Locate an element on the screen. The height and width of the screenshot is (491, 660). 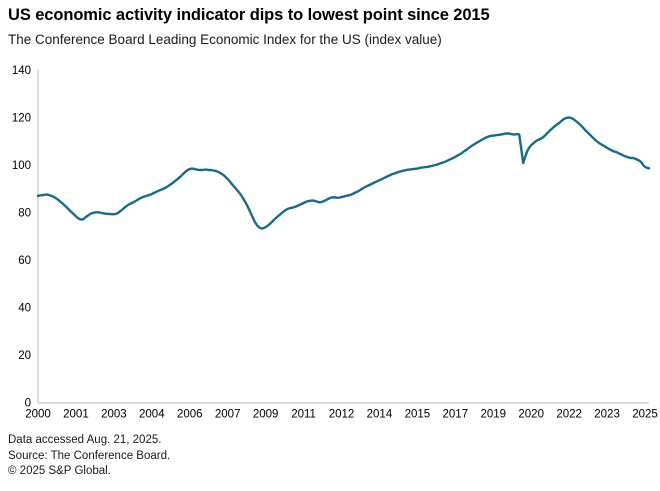
x-axis-label: 2025 is located at coordinates (645, 415).